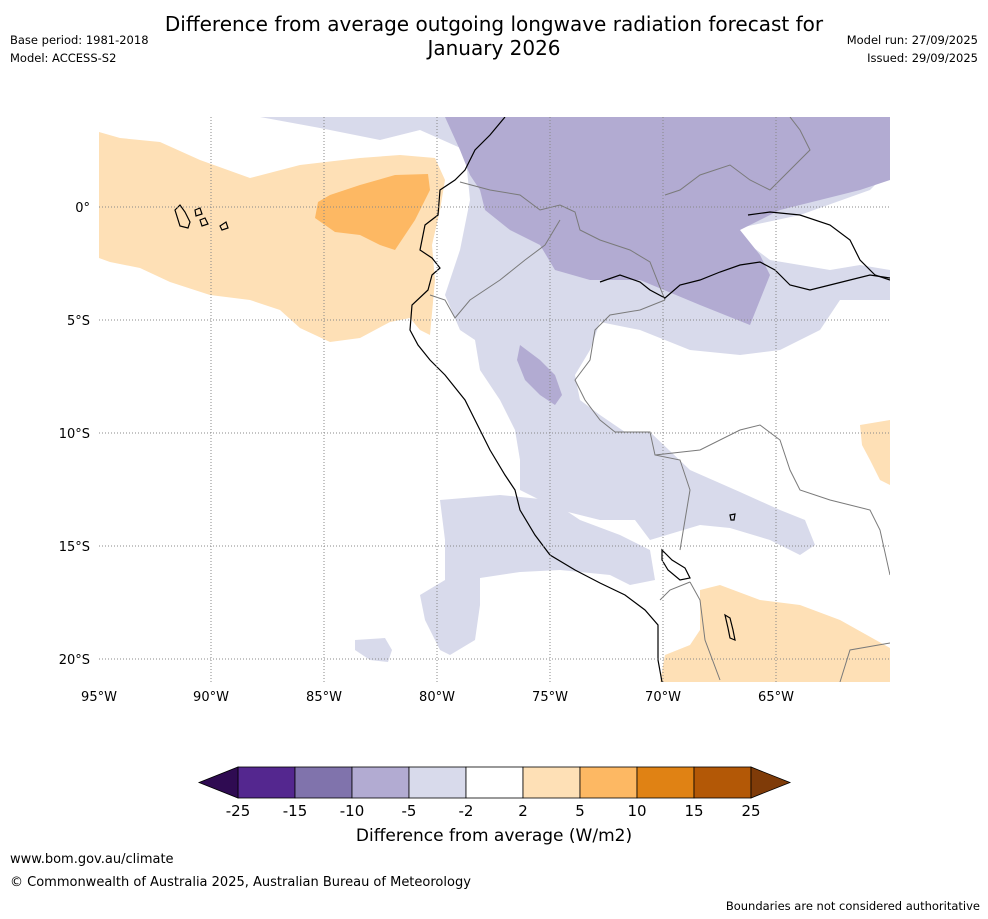 The height and width of the screenshot is (919, 988). Describe the element at coordinates (238, 811) in the screenshot. I see `colorbar-tick-label: -25` at that location.